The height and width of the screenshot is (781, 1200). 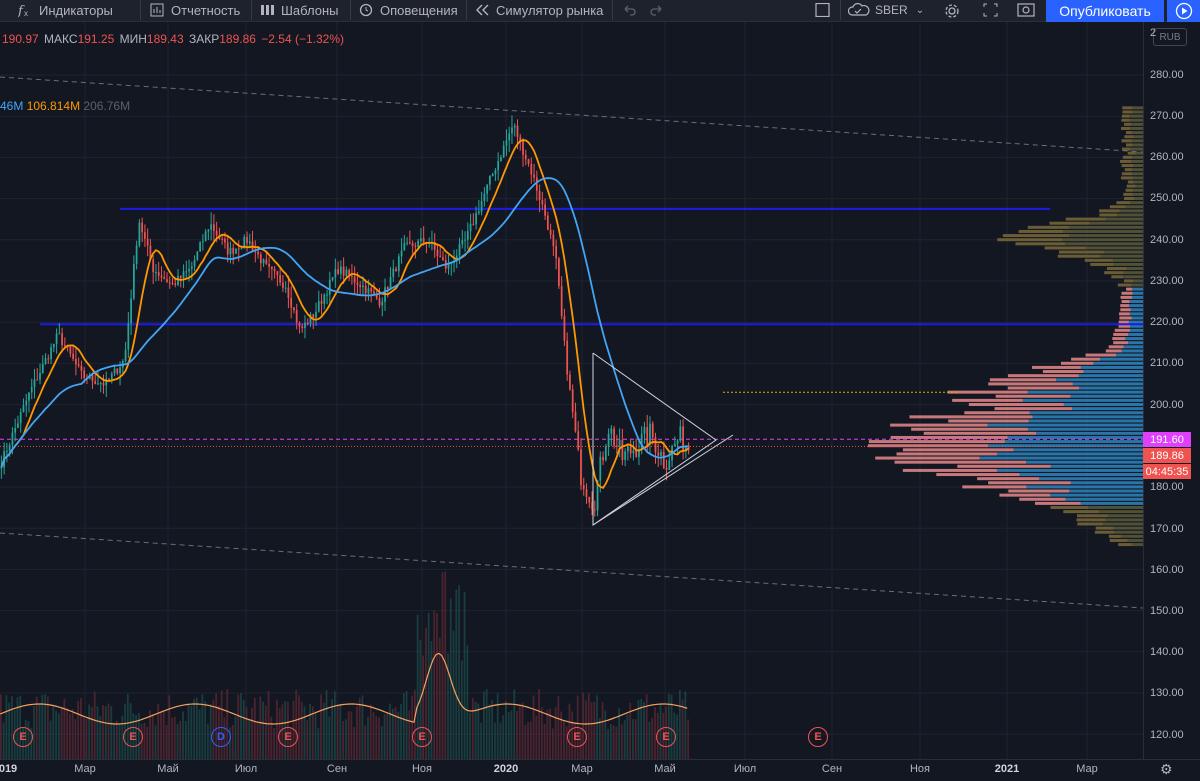 I want to click on publish-button: Опубликовать, so click(x=1105, y=11).